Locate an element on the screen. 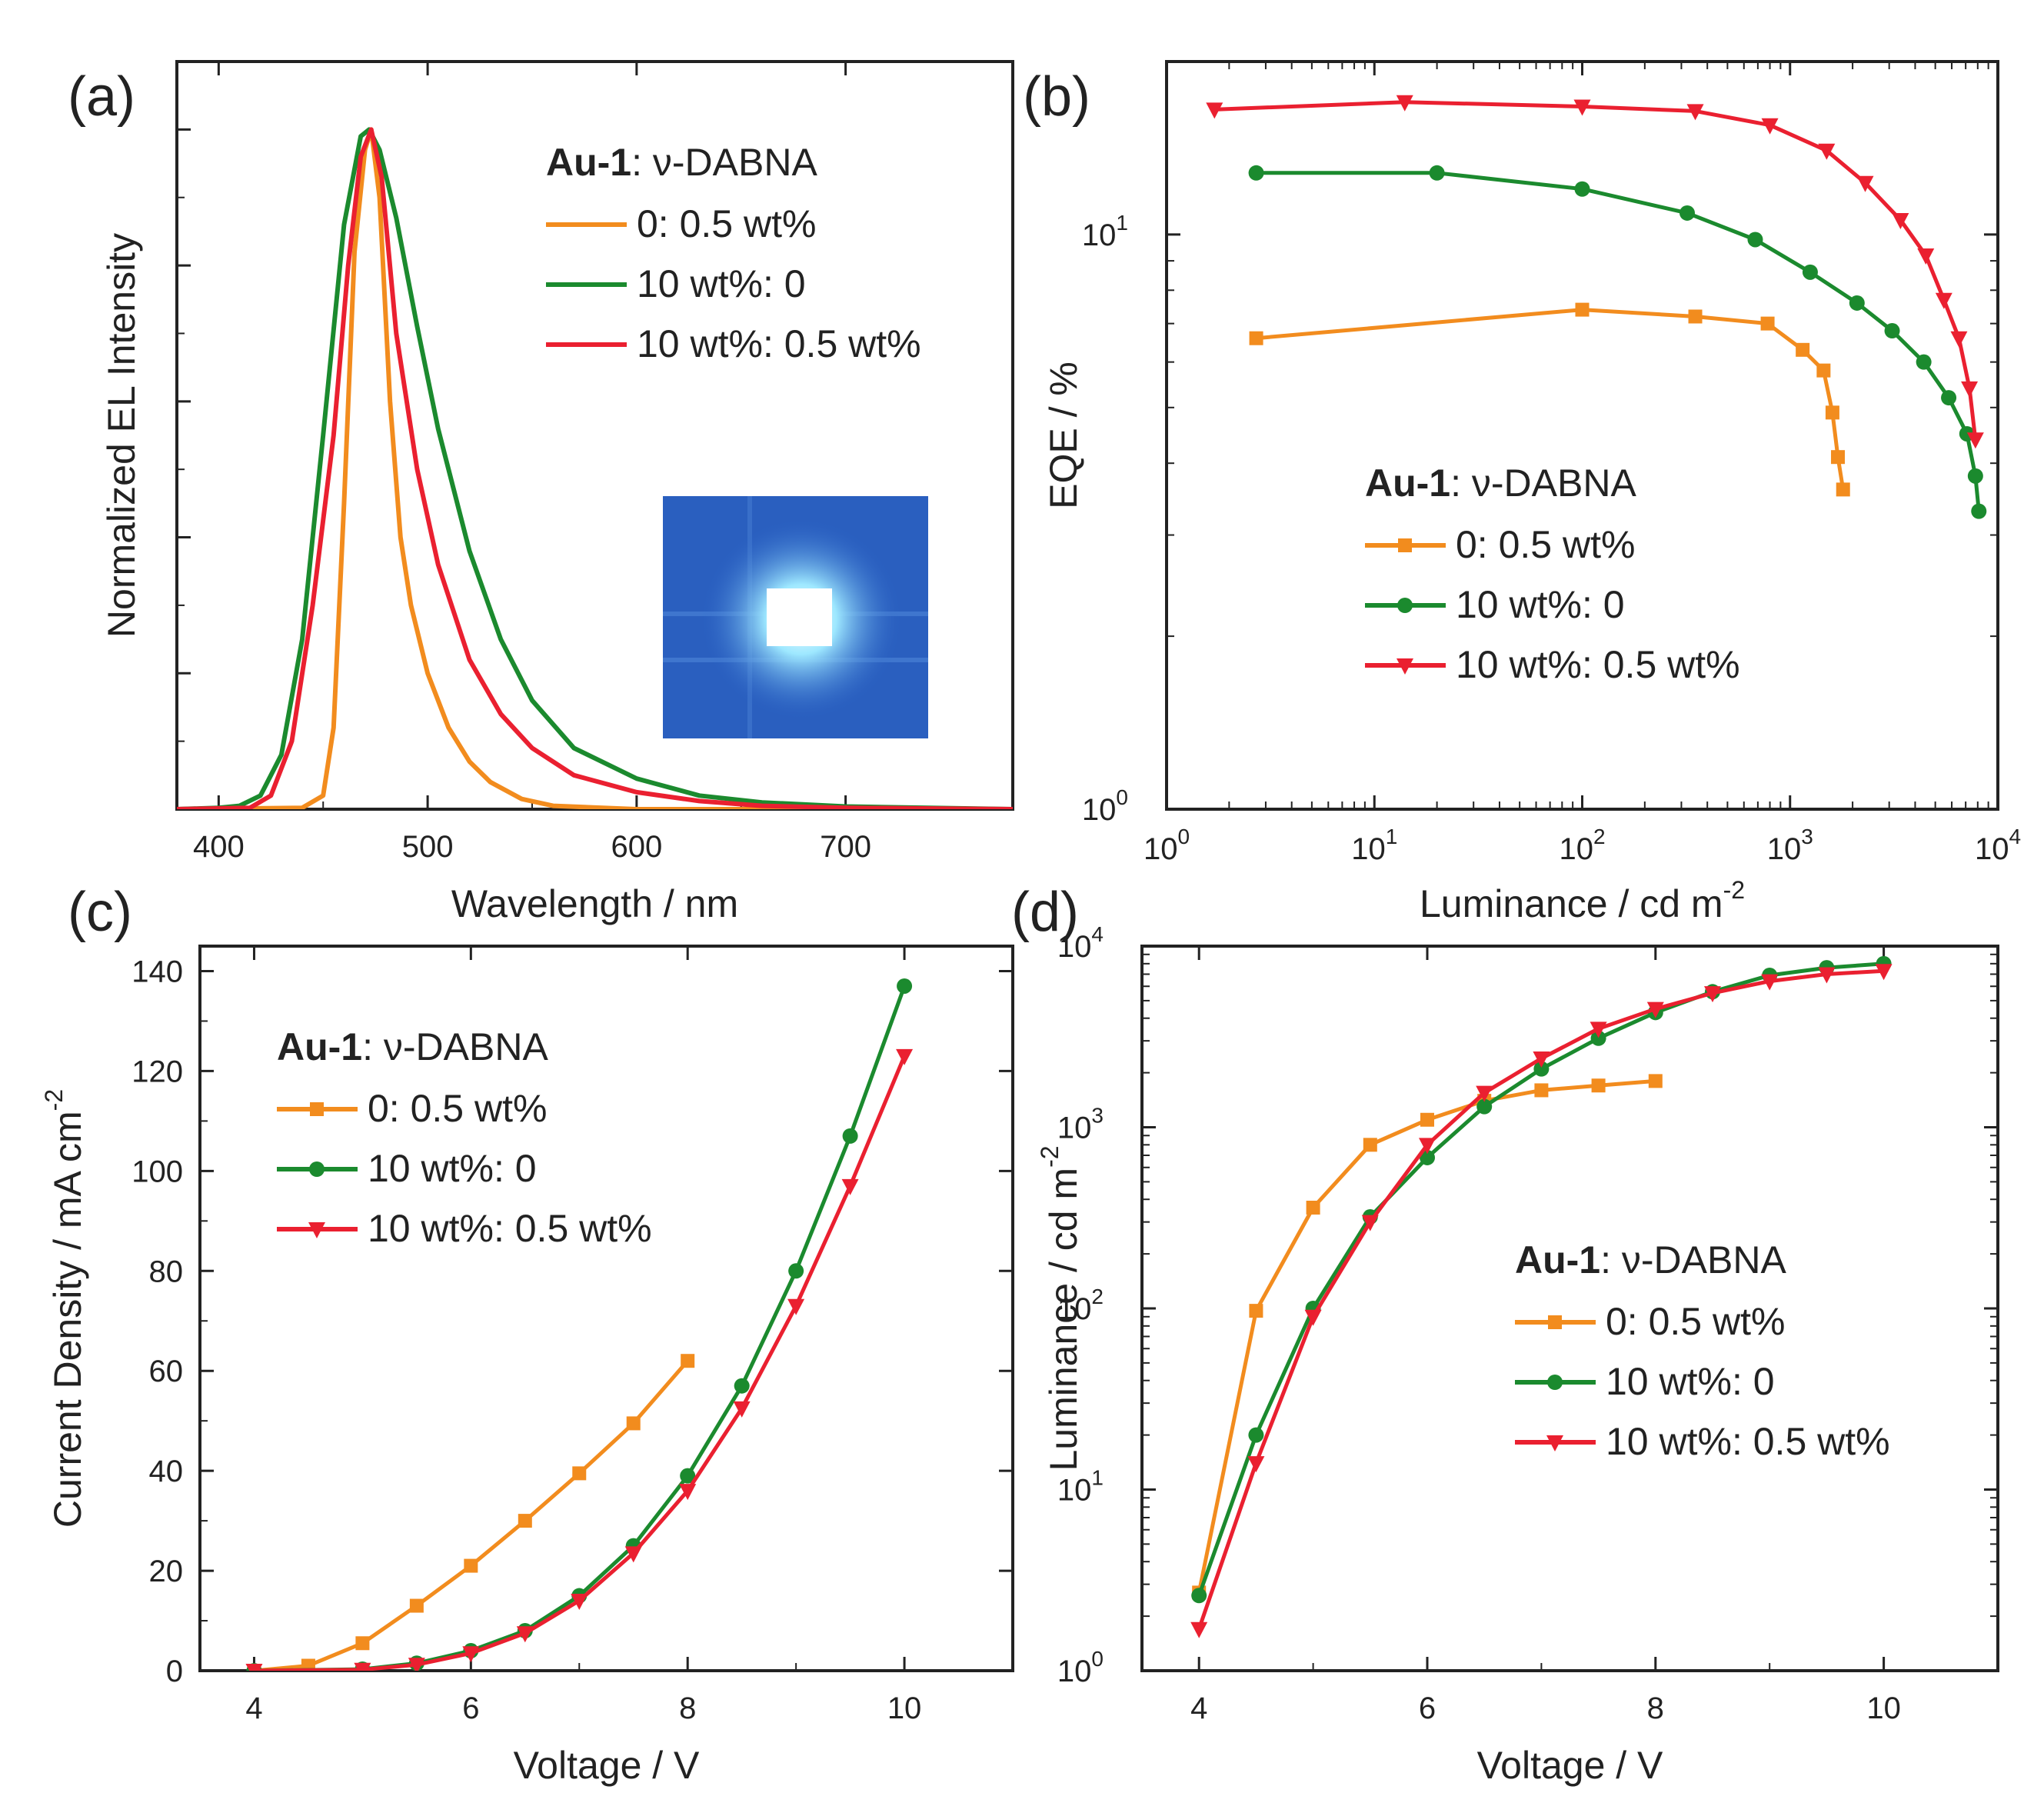 The width and height of the screenshot is (2044, 1793). x-tick-label: 4 is located at coordinates (253, 1708).